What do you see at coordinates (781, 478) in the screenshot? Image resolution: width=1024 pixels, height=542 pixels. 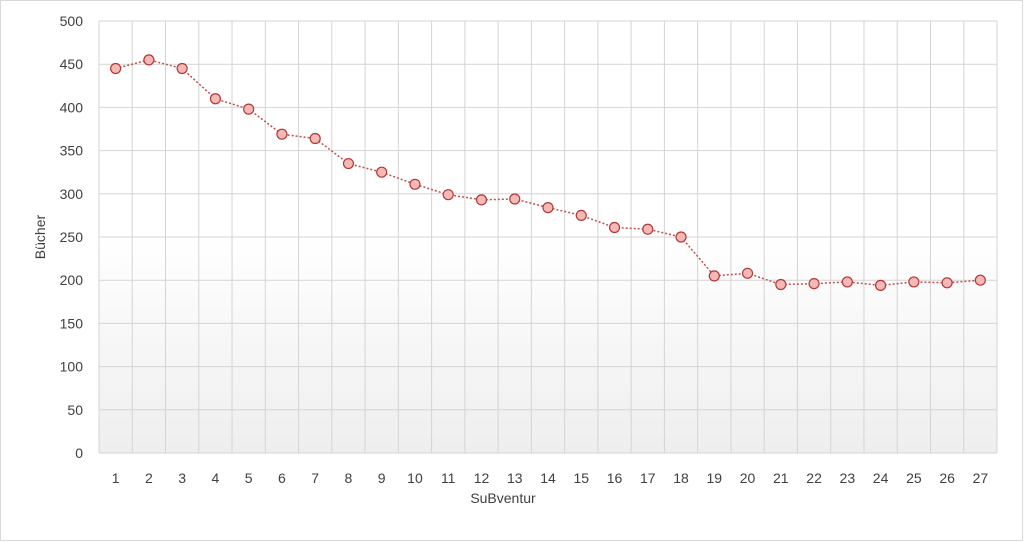 I see `x-tick-label: 21` at bounding box center [781, 478].